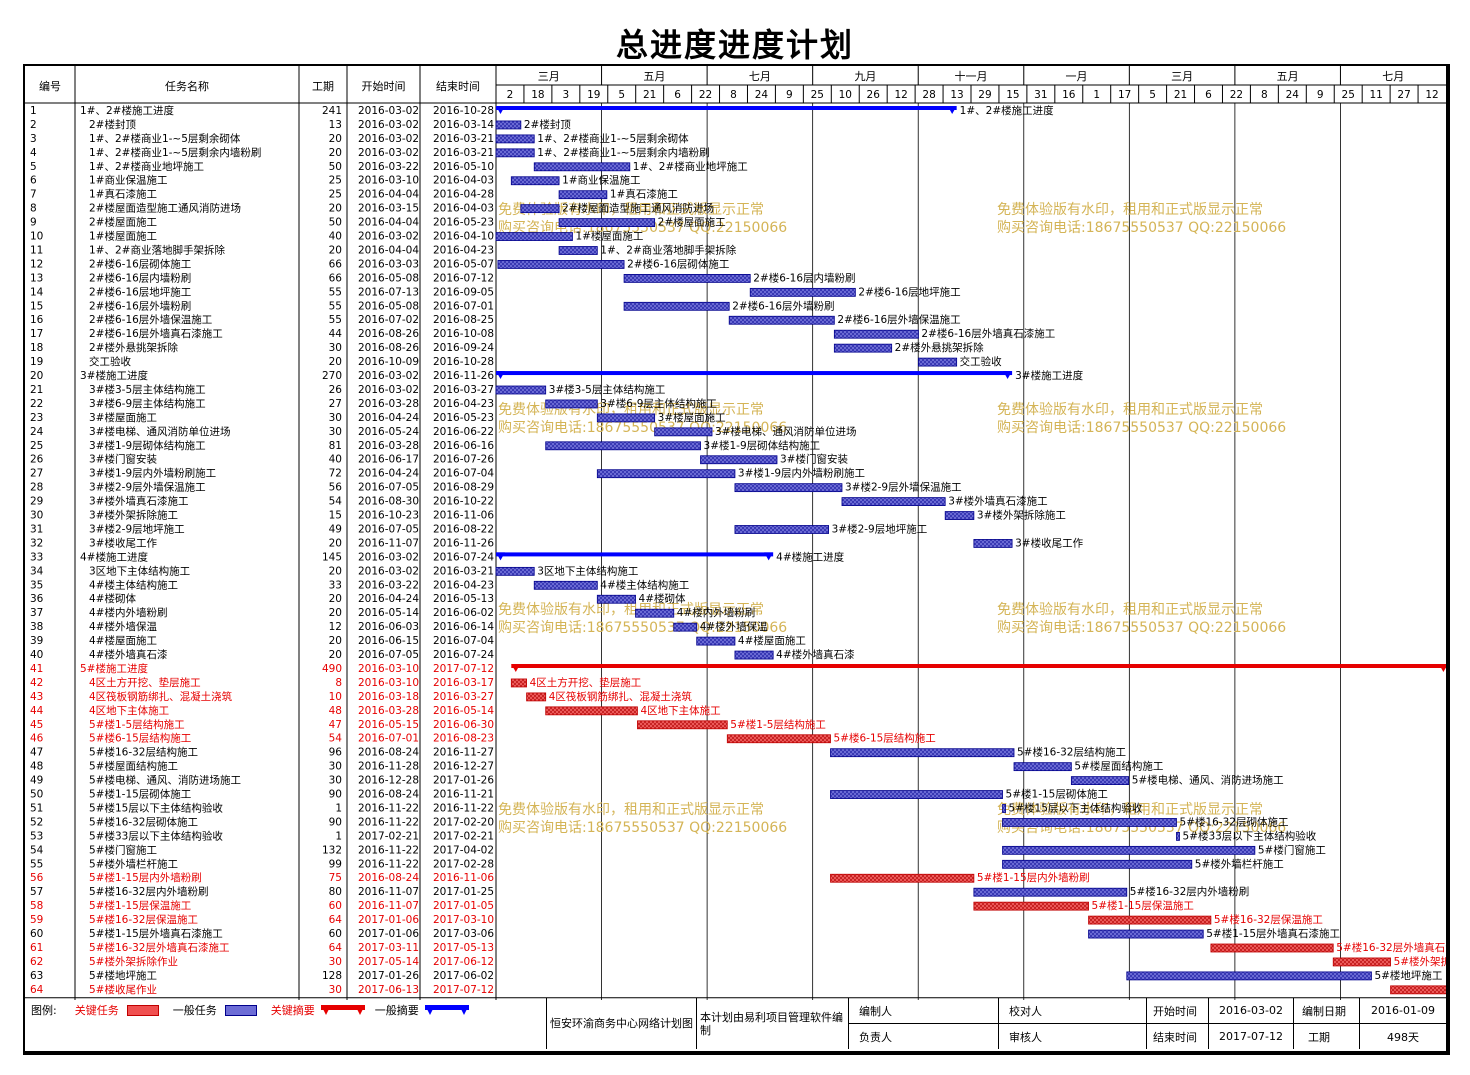  Describe the element at coordinates (140, 738) in the screenshot. I see `task-name: 5#楼6-15层结构施工` at that location.